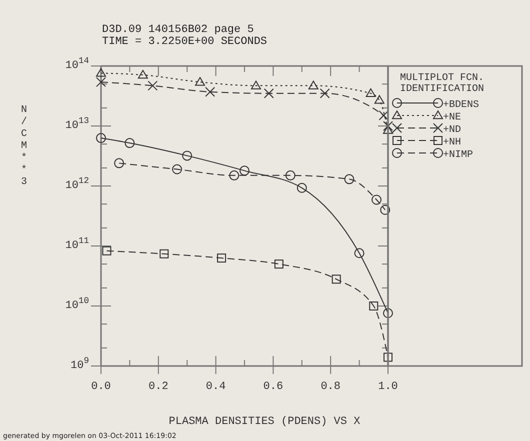 The image size is (530, 441). What do you see at coordinates (452, 143) in the screenshot?
I see `legend-label: +NH` at bounding box center [452, 143].